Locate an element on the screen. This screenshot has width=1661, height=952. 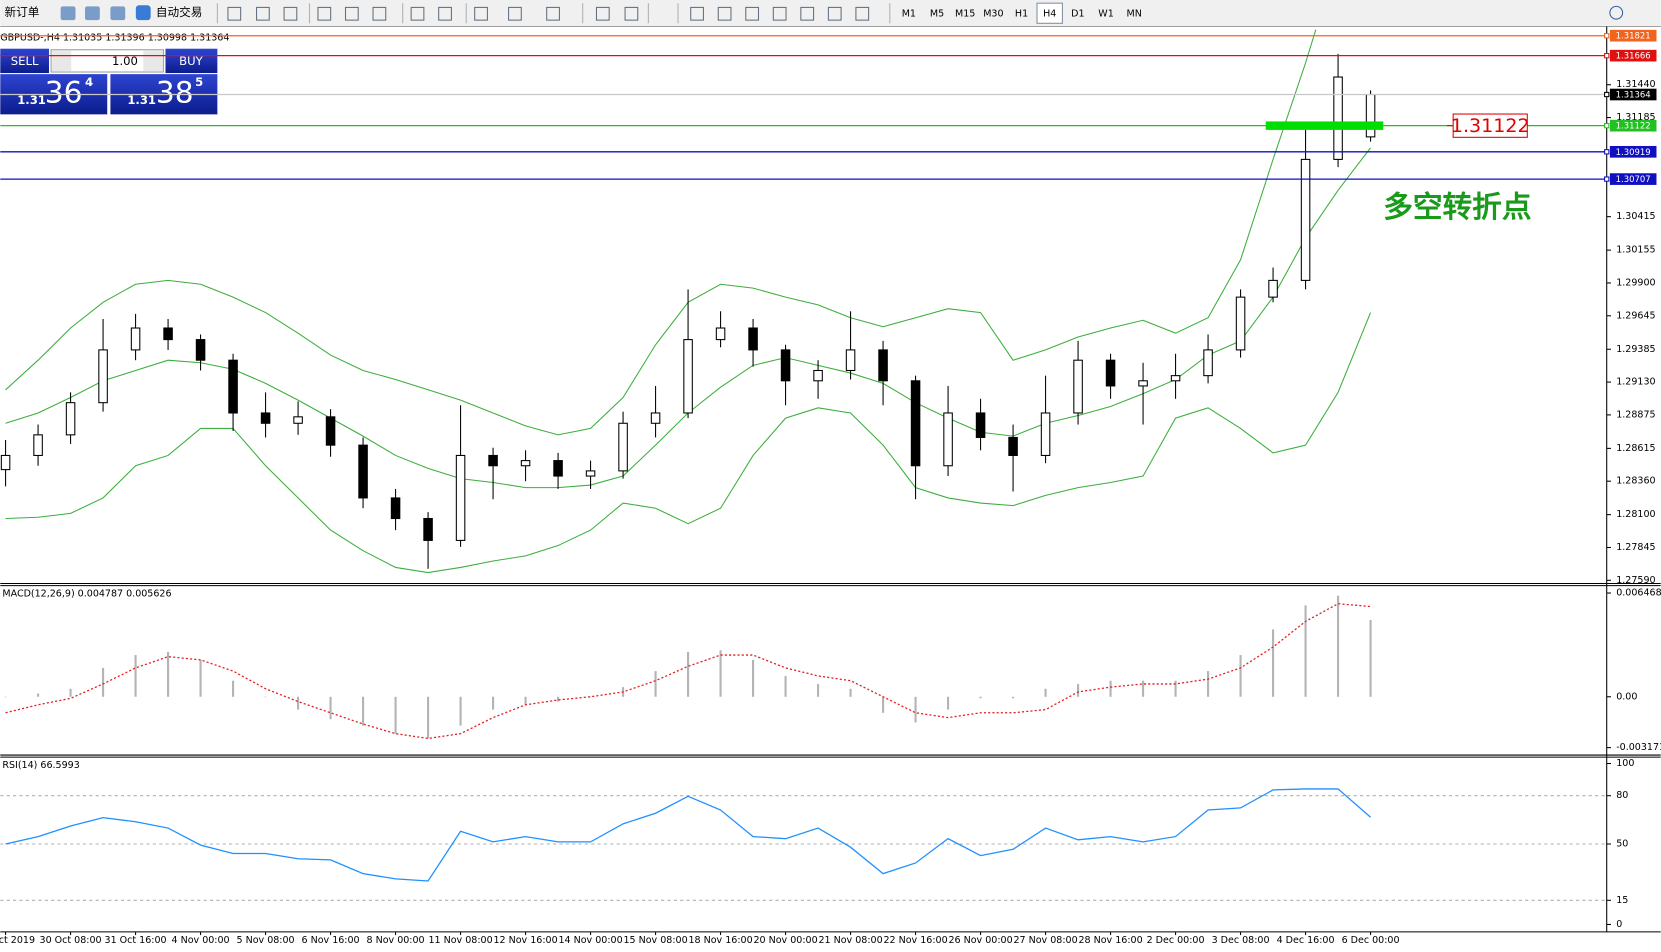
sell-label: SELL is located at coordinates (25, 61).